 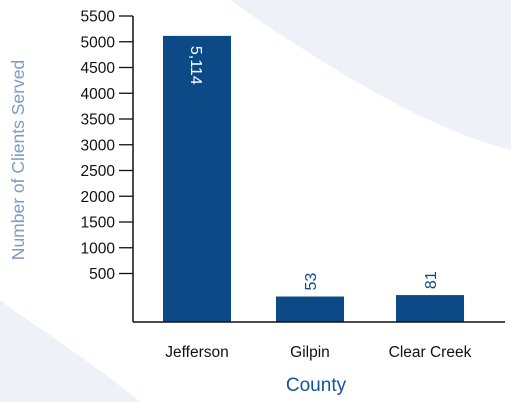 What do you see at coordinates (98, 17) in the screenshot?
I see `y-tick-label: 5500` at bounding box center [98, 17].